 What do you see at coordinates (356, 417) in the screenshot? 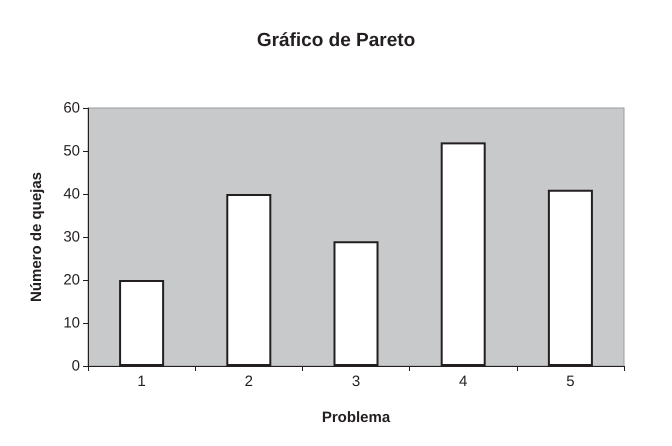
I see `x-axis-title: Problema` at bounding box center [356, 417].